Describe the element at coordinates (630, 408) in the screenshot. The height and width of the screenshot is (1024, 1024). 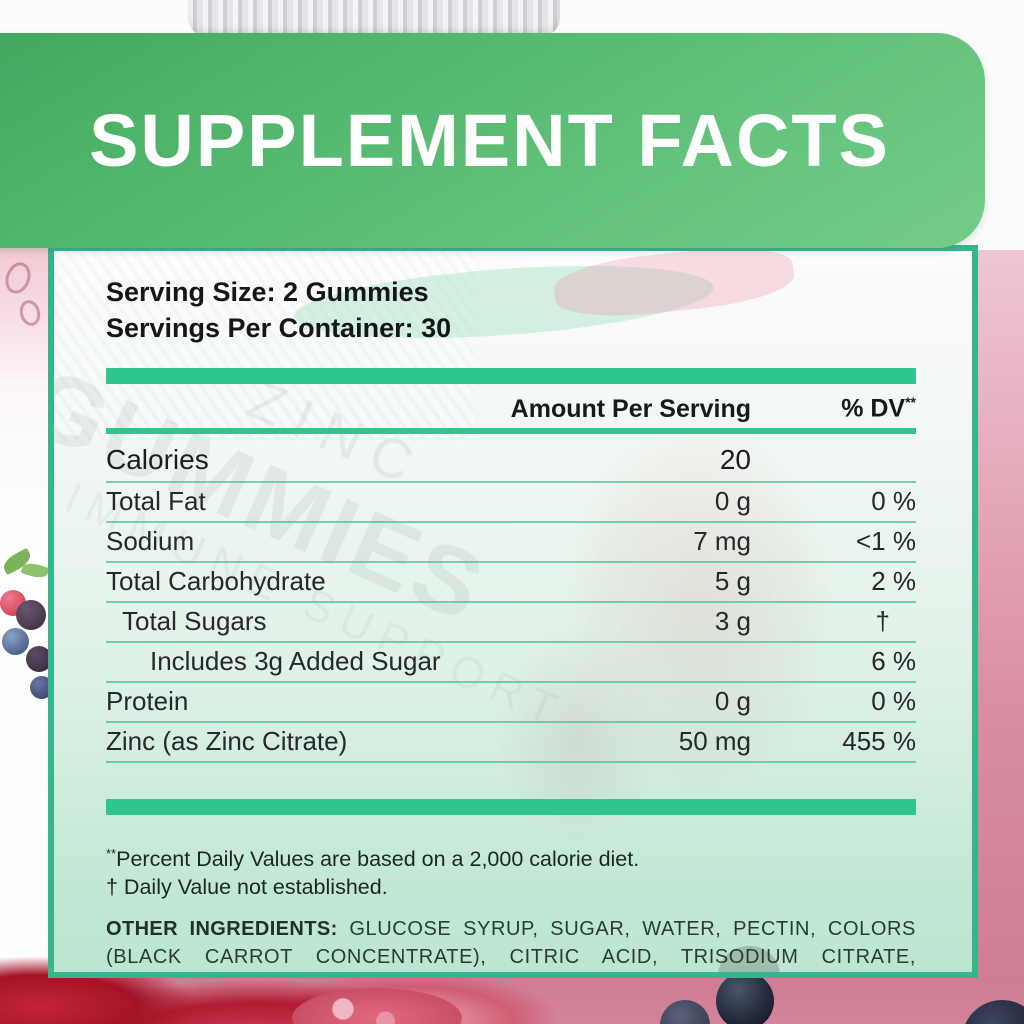
I see `amount-per-serving-header: Amount Per Serving` at that location.